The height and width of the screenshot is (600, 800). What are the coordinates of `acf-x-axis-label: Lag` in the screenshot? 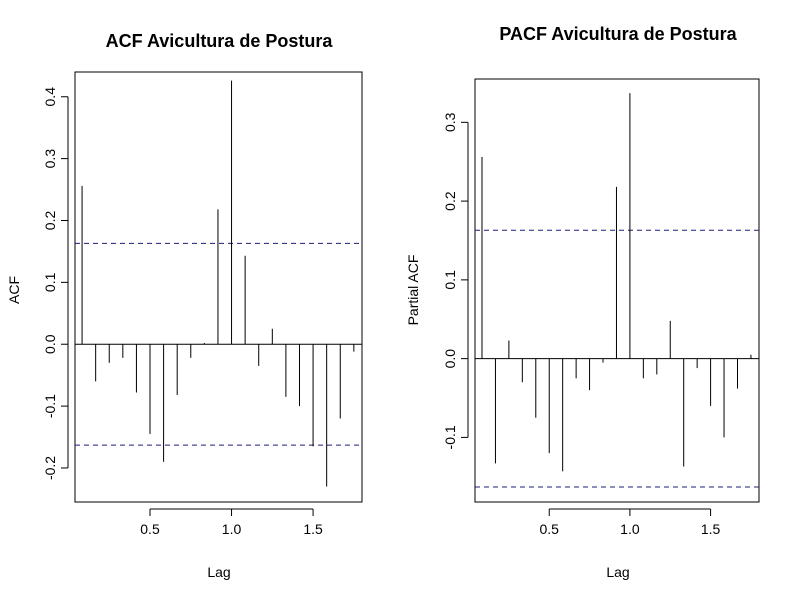 It's located at (218, 572).